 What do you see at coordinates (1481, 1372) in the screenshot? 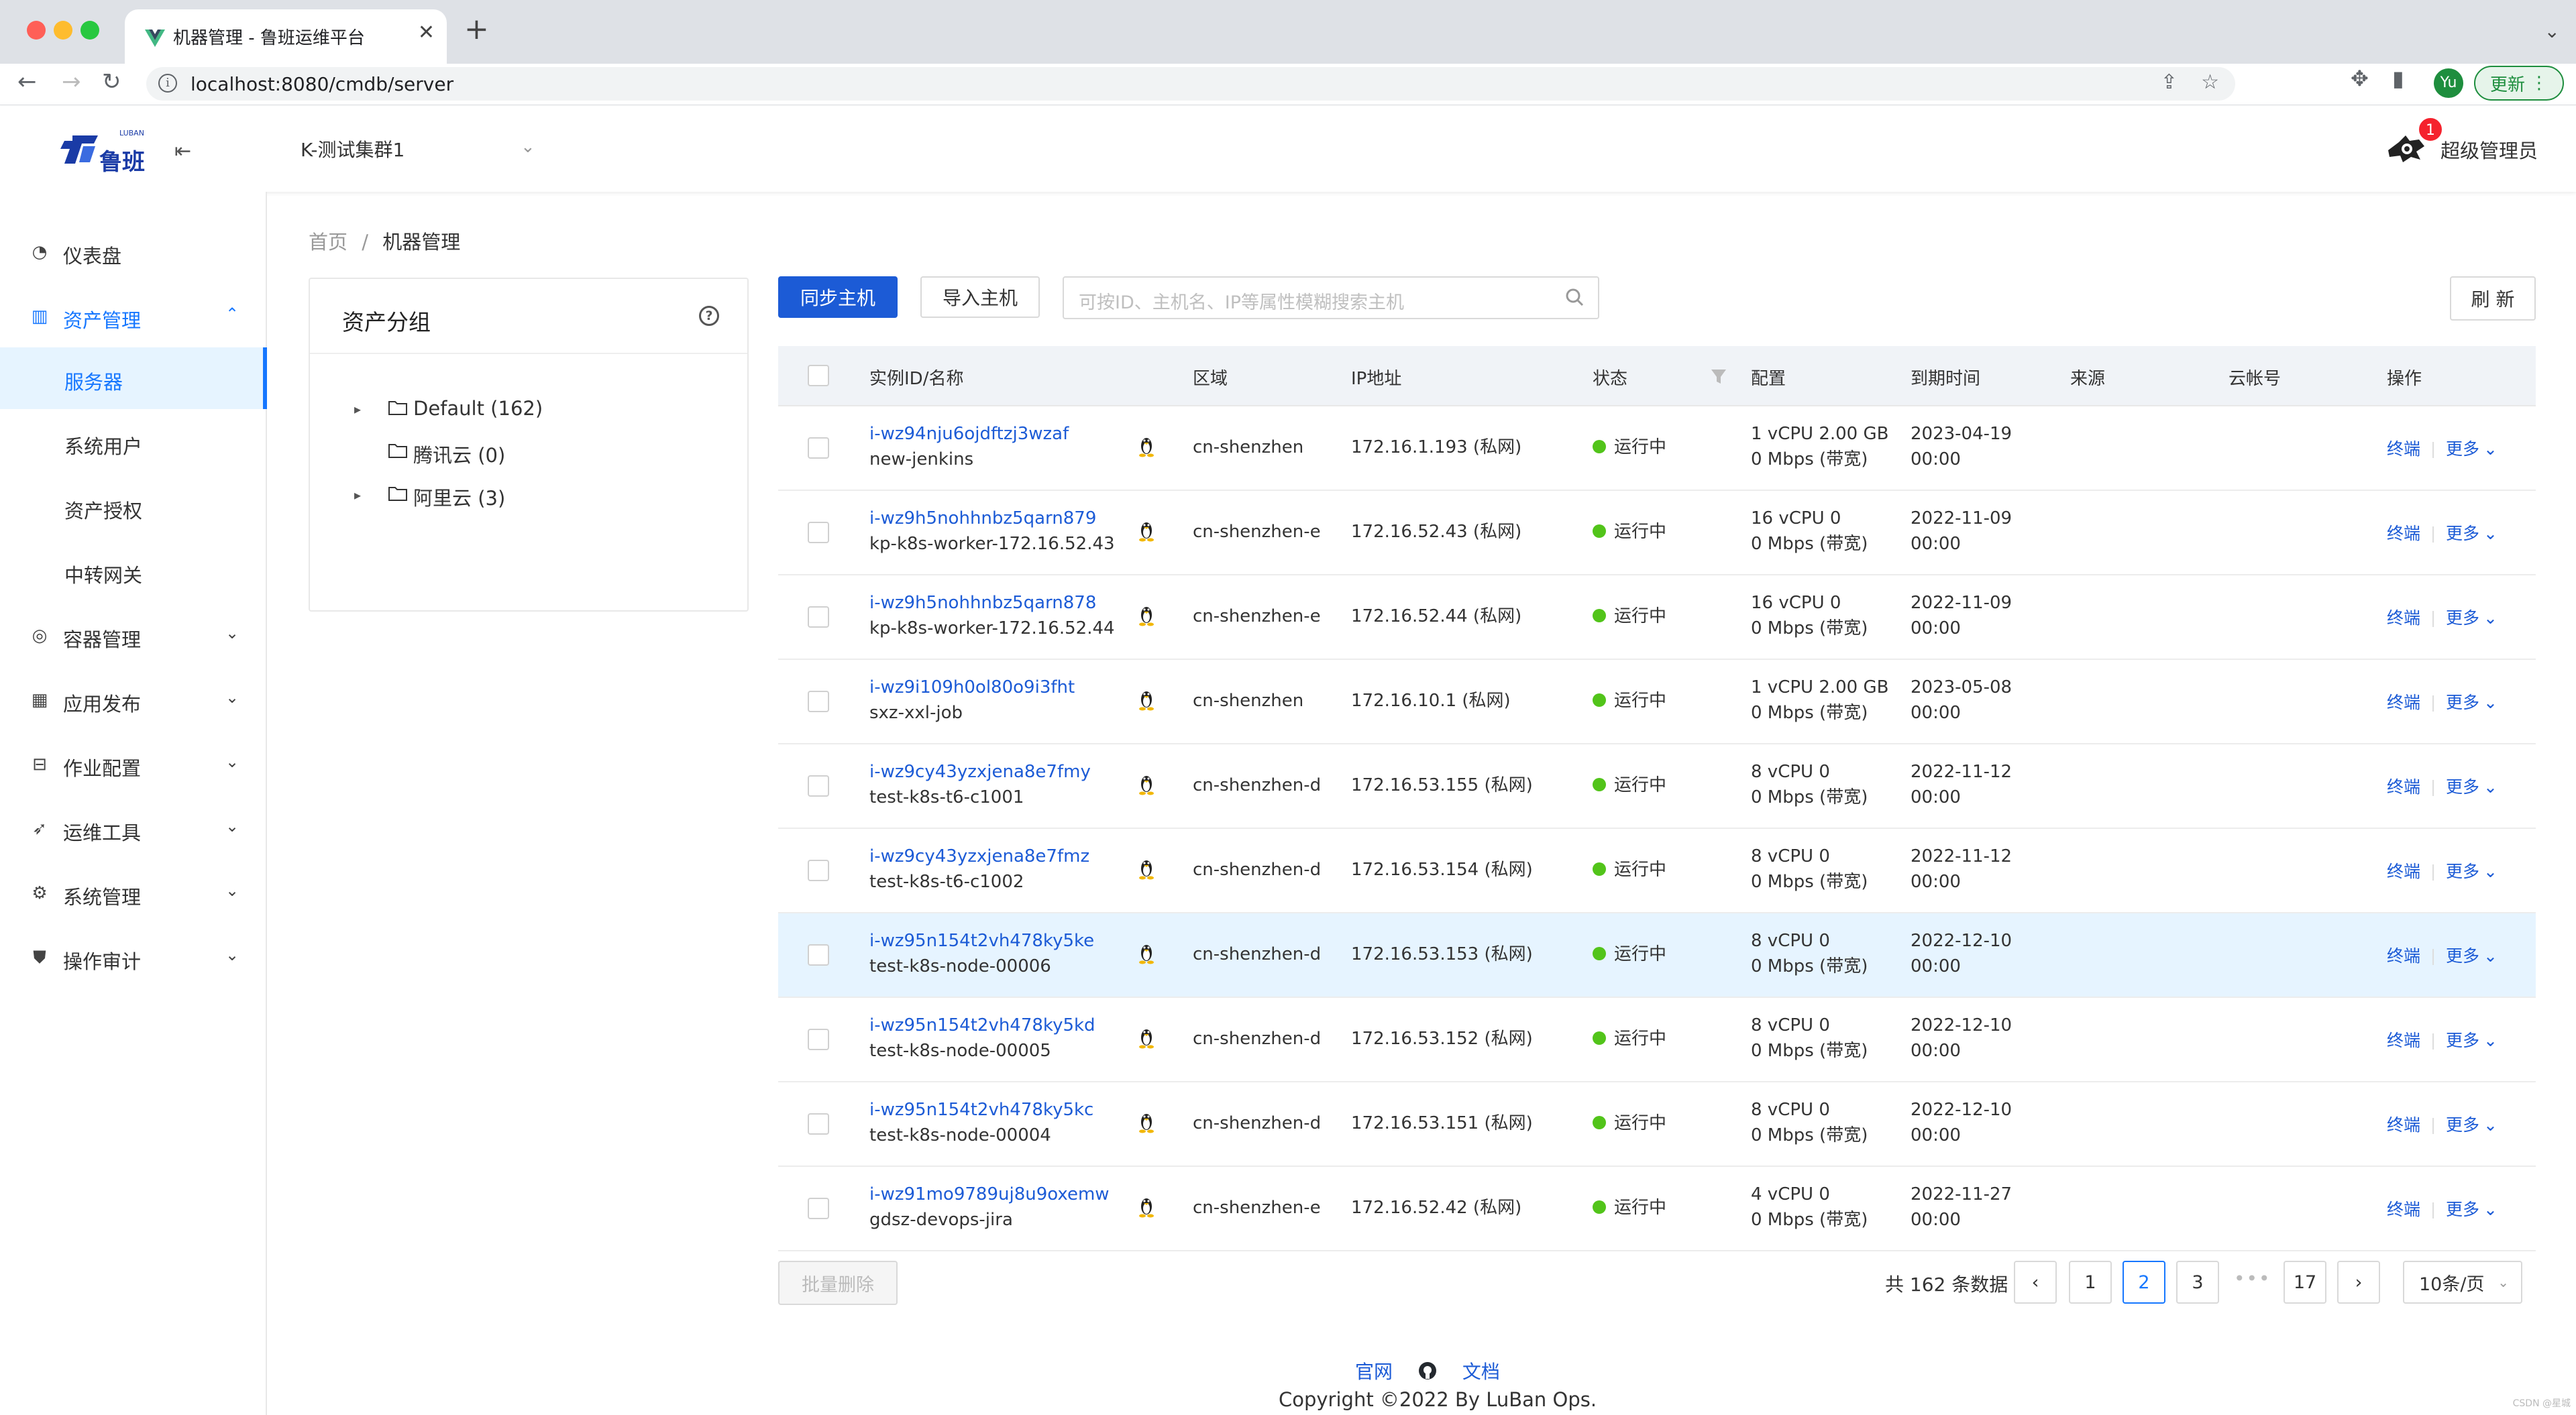
I see `docs-link: 文档` at bounding box center [1481, 1372].